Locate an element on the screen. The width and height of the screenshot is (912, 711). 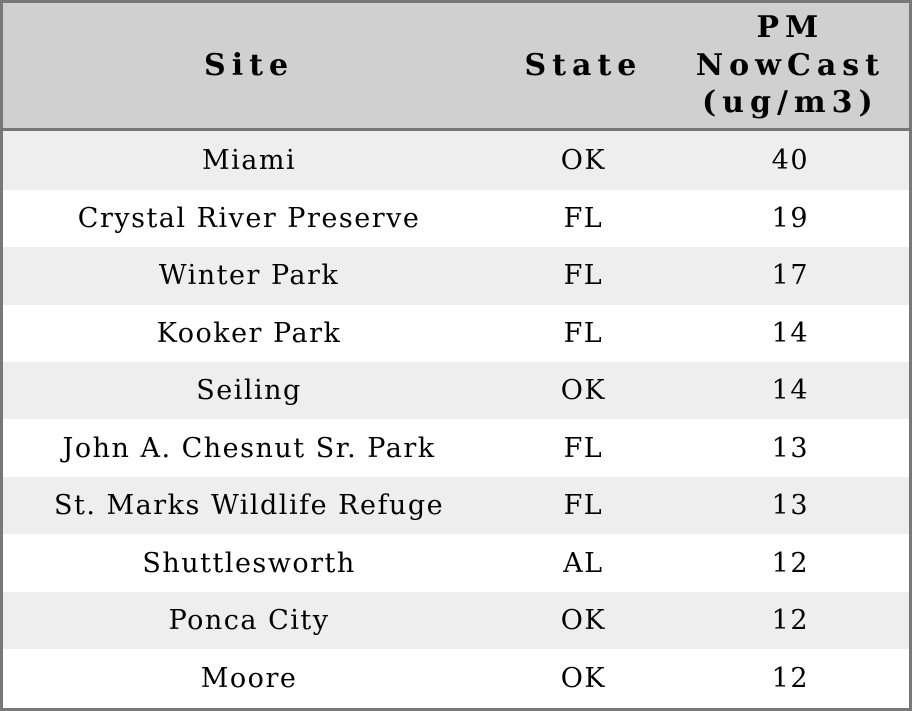
site-cell: Miami is located at coordinates (249, 160).